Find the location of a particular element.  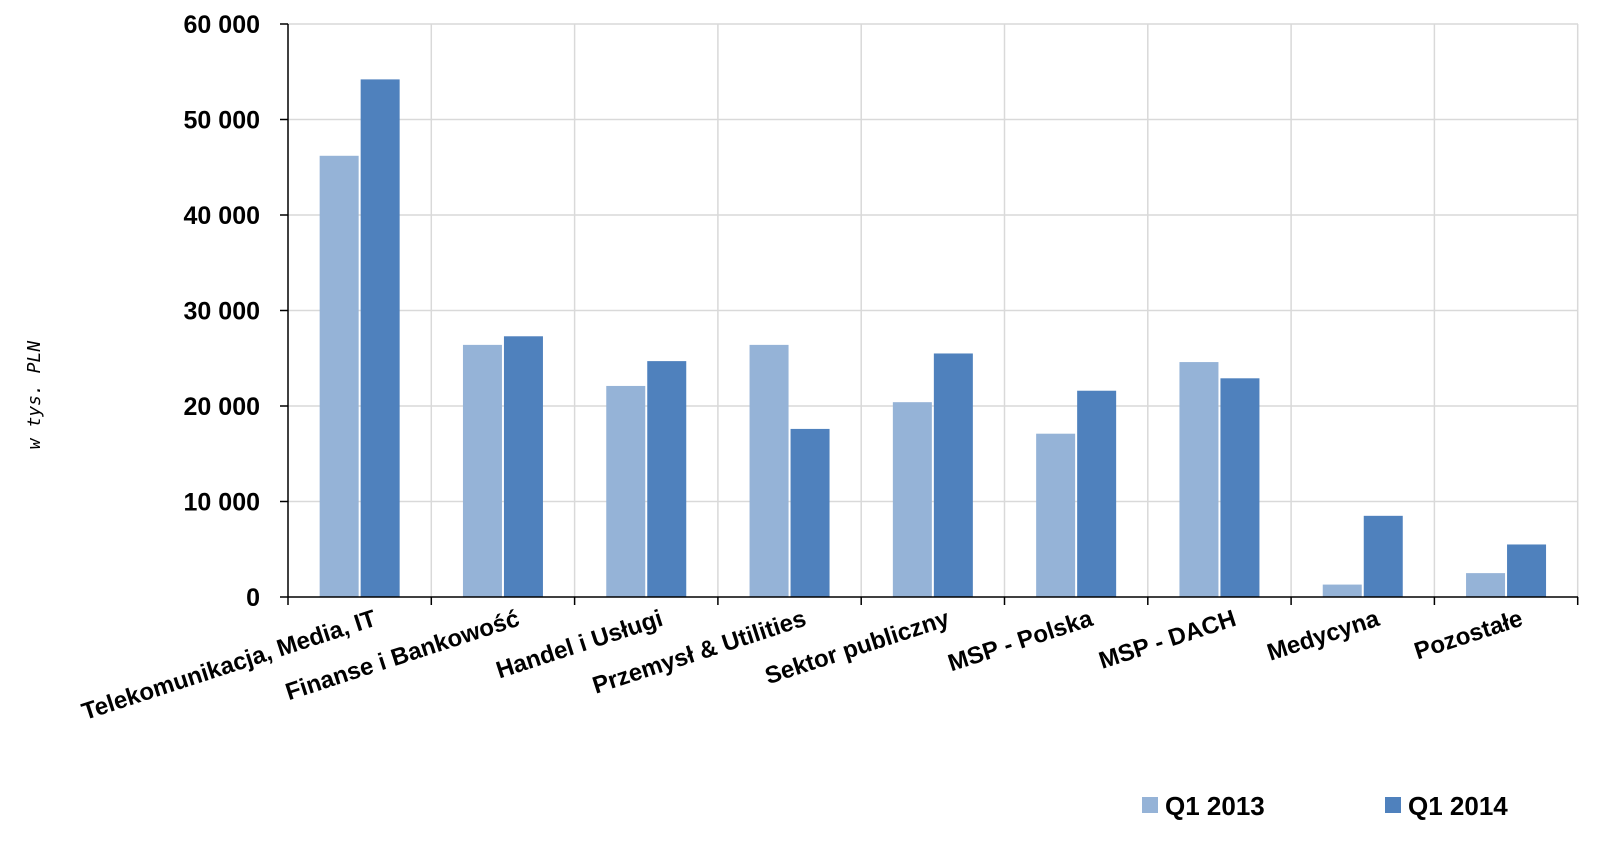

y-tick-label: 30 000 is located at coordinates (222, 312).